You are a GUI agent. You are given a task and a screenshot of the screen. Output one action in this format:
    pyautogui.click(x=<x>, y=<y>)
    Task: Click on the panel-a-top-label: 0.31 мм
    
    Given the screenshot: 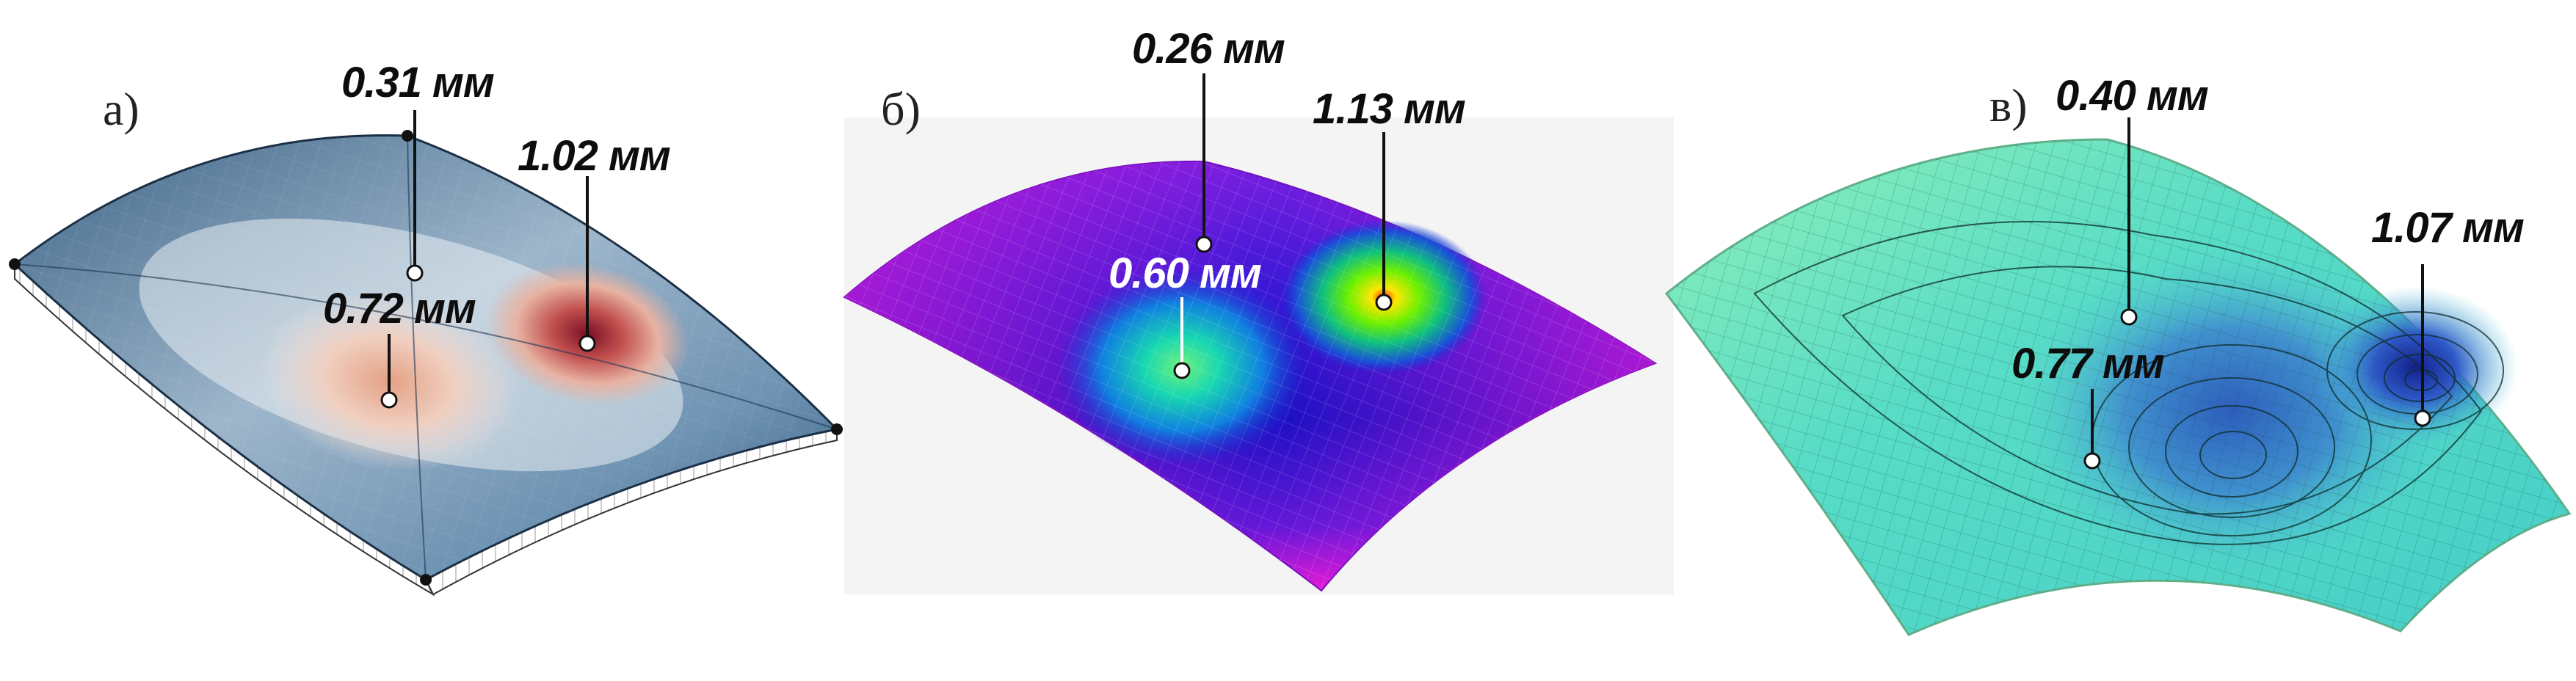 What is the action you would take?
    pyautogui.click(x=418, y=82)
    